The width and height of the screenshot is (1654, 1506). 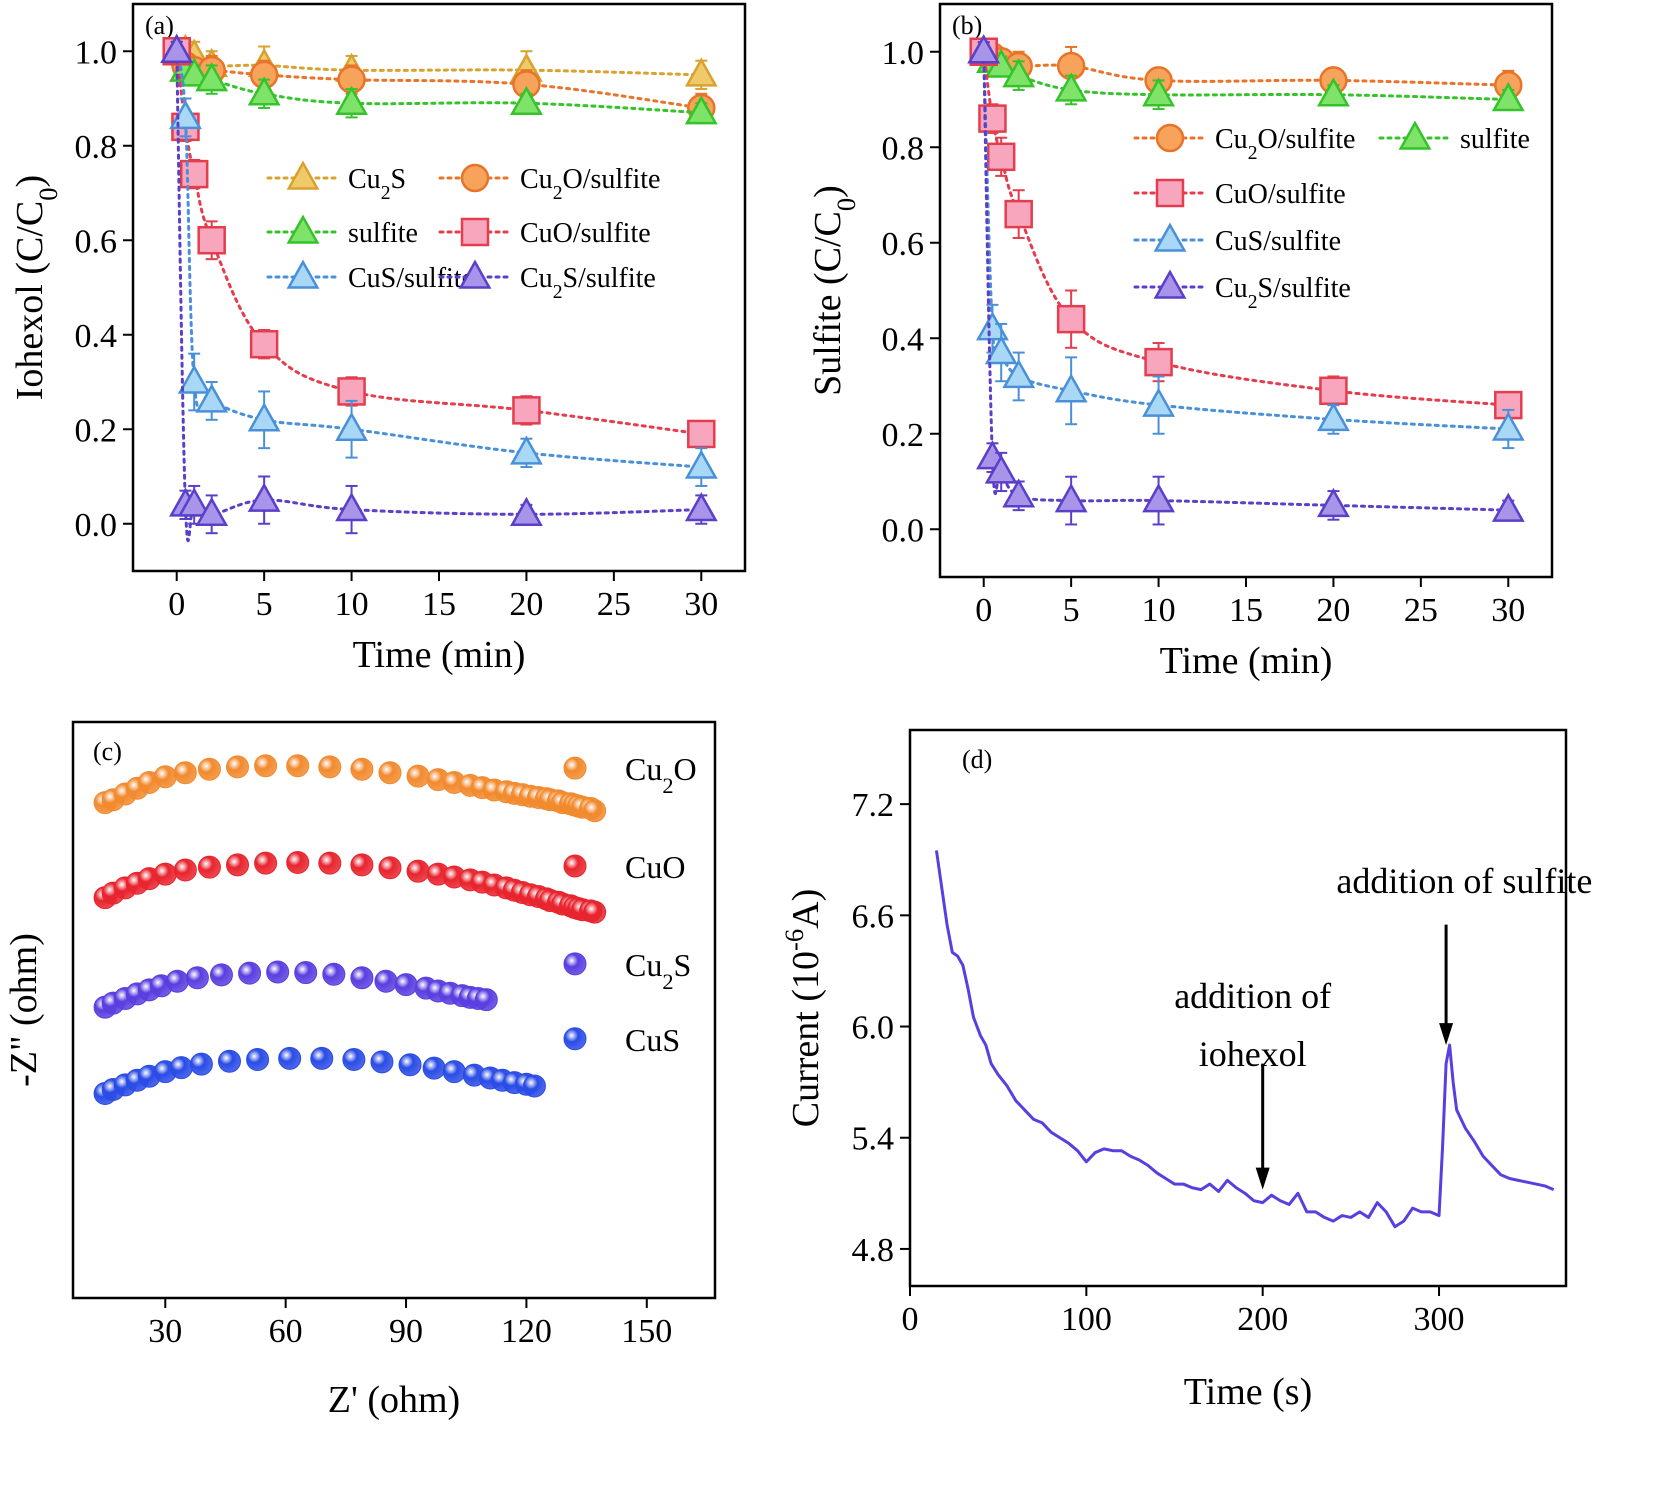 What do you see at coordinates (526, 1331) in the screenshot?
I see `axis-xtick-label: 120` at bounding box center [526, 1331].